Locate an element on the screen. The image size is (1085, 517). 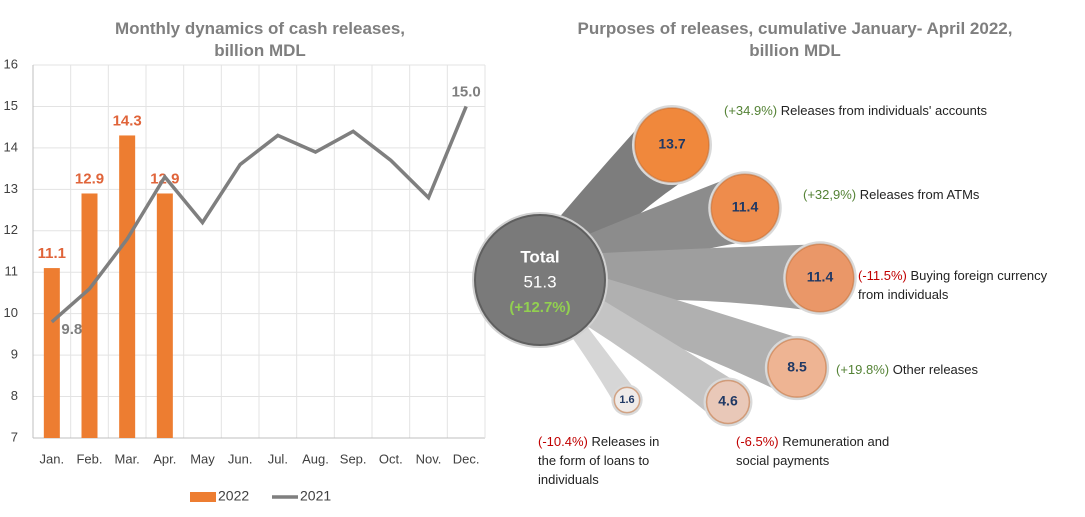
x-tick-label: Apr. is located at coordinates (164, 458).